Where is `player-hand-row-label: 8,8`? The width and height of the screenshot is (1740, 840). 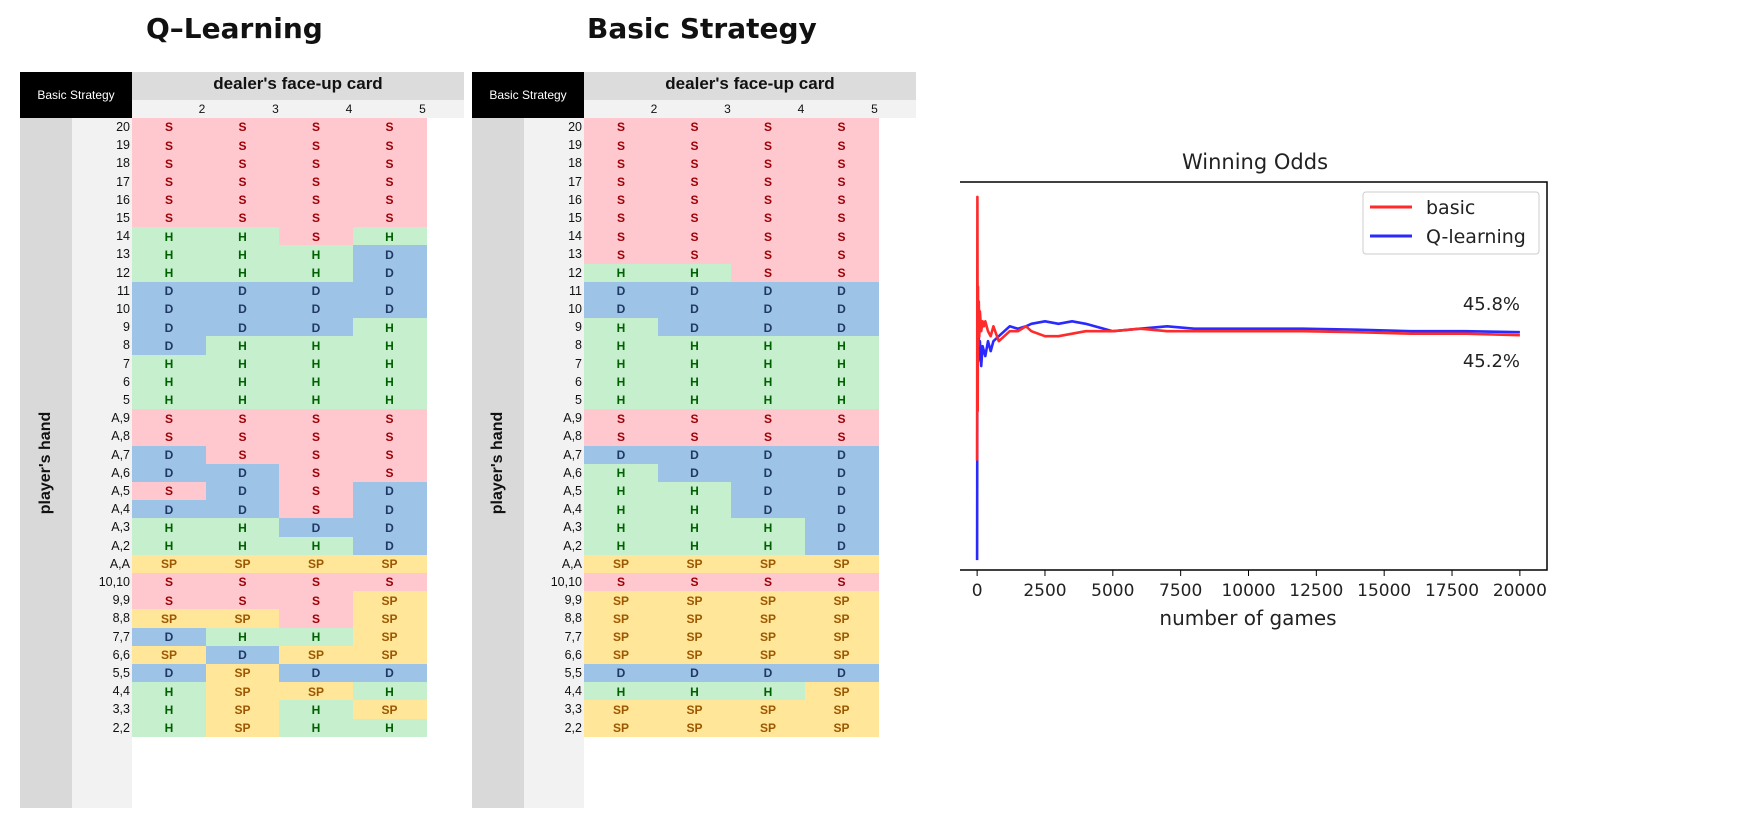 player-hand-row-label: 8,8 is located at coordinates (573, 618).